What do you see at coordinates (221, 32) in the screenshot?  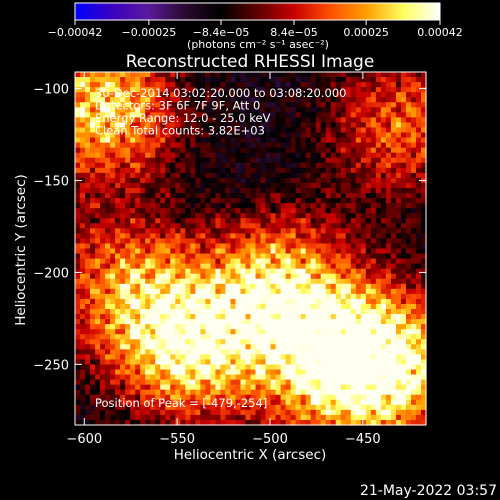 I see `colorbar-tick-label: −8.4e−05` at bounding box center [221, 32].